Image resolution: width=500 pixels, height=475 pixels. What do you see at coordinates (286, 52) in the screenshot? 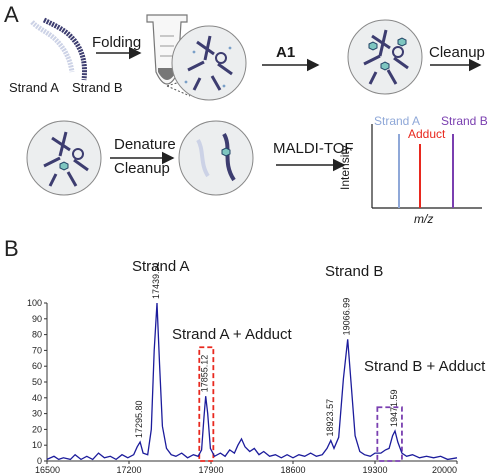
I see `a1-label: A1` at bounding box center [286, 52].